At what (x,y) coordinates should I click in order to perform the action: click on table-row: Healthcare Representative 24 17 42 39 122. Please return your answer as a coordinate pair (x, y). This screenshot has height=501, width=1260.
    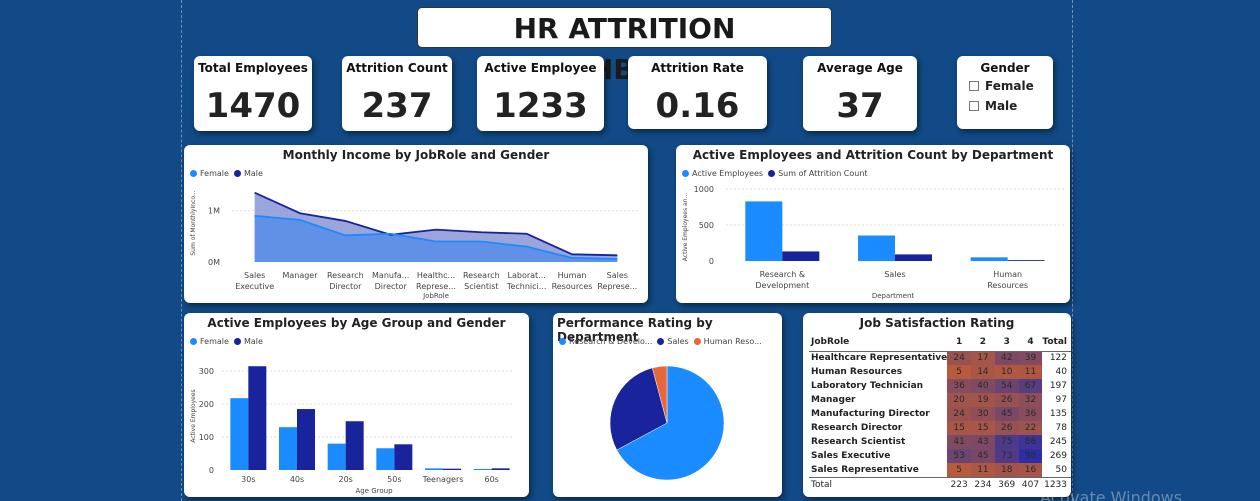
    Looking at the image, I should click on (940, 358).